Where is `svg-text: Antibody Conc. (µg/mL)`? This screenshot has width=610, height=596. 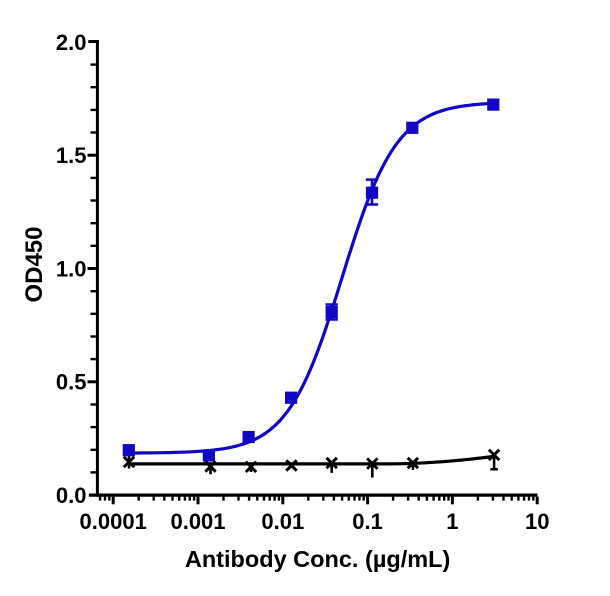
svg-text: Antibody Conc. (µg/mL) is located at coordinates (317, 559).